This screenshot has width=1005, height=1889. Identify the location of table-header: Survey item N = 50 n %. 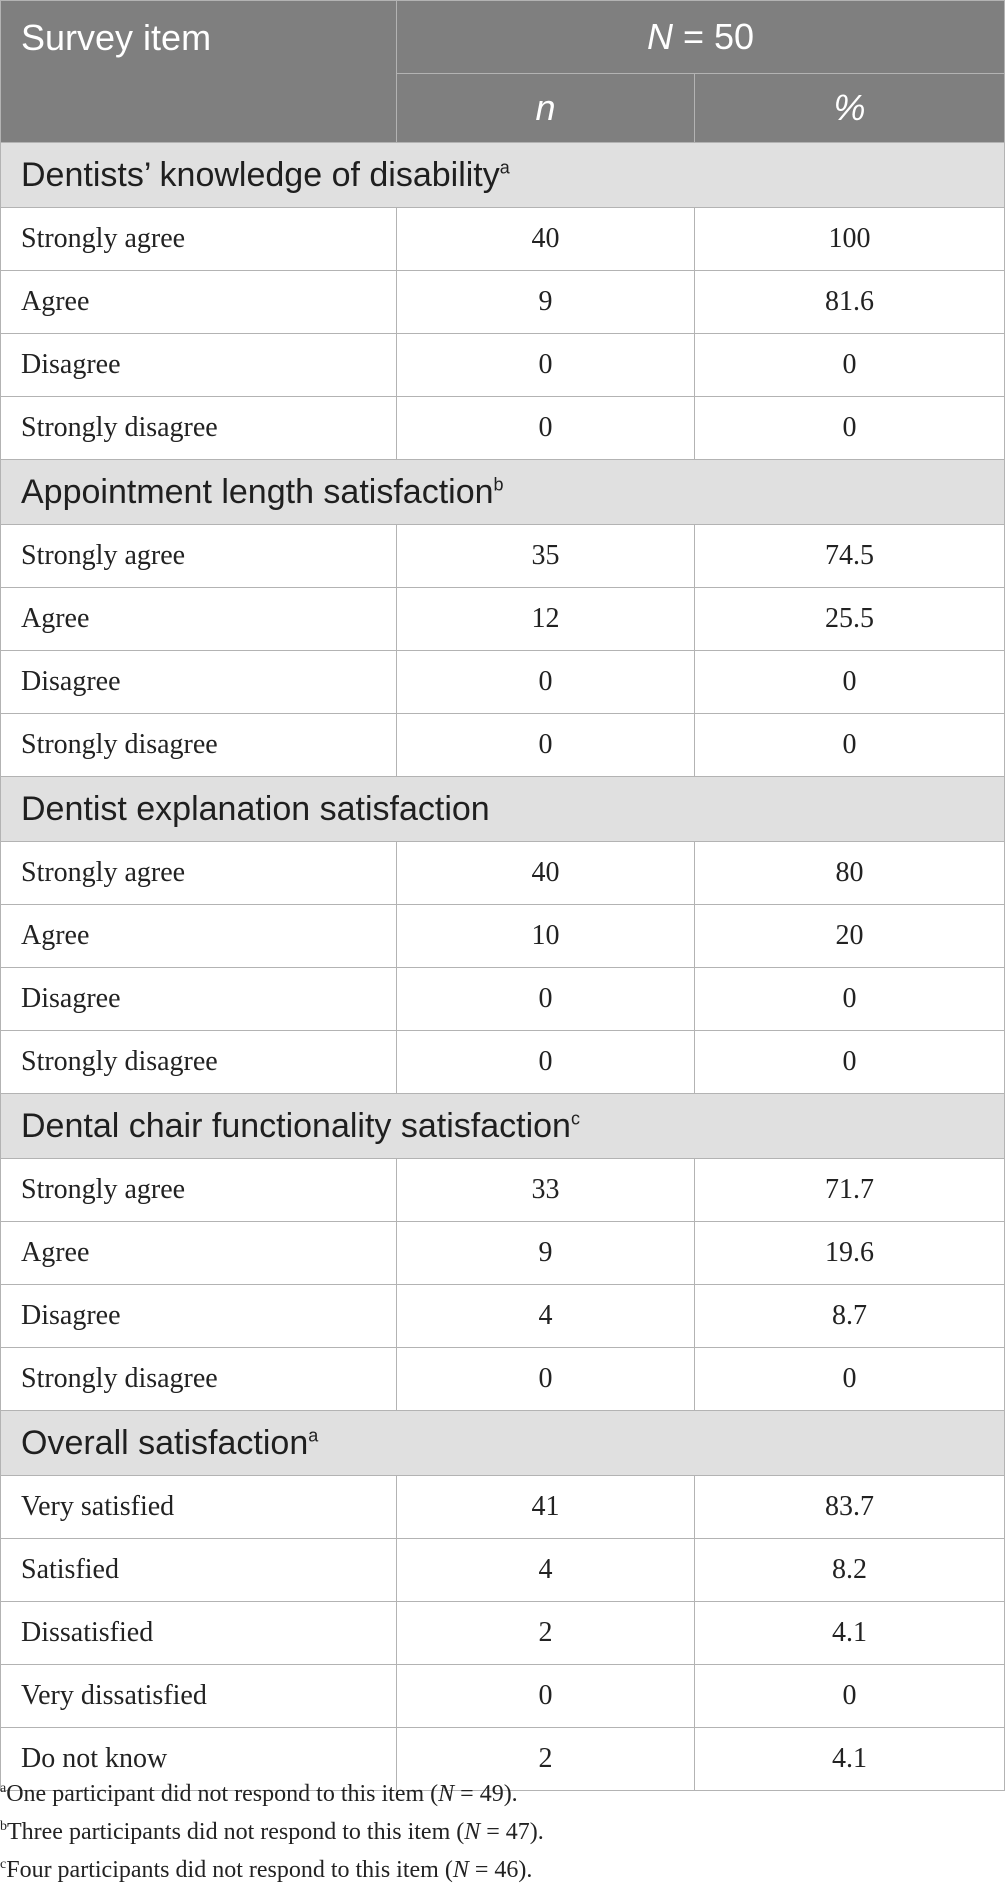
(502, 71).